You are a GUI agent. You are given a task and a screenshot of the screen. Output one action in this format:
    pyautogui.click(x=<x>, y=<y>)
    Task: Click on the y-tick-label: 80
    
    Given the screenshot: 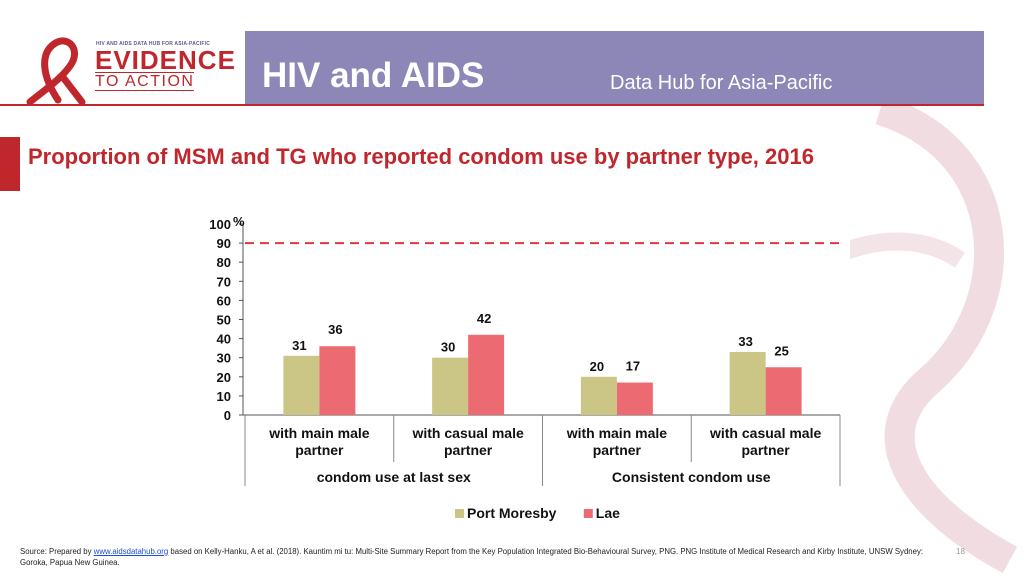 What is the action you would take?
    pyautogui.click(x=224, y=262)
    